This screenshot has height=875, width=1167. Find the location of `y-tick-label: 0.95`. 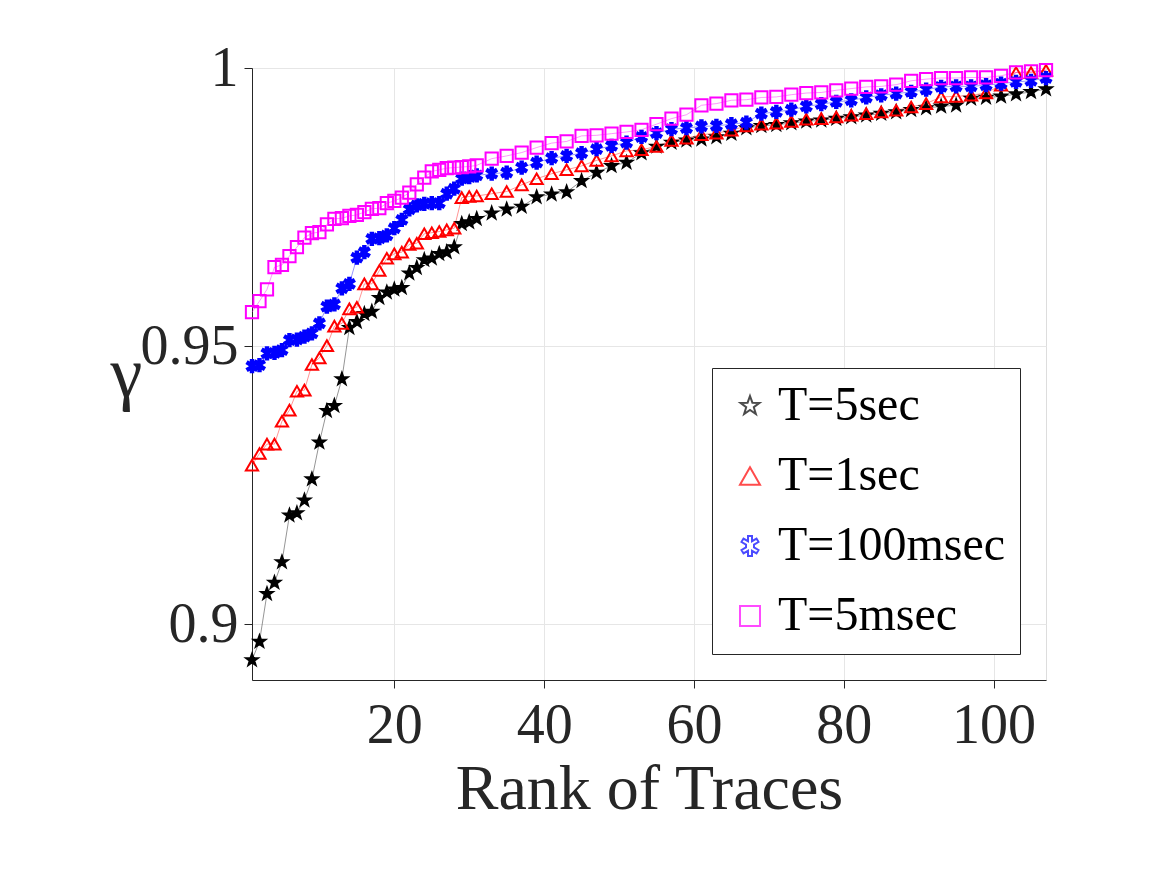

y-tick-label: 0.95 is located at coordinates (189, 344).